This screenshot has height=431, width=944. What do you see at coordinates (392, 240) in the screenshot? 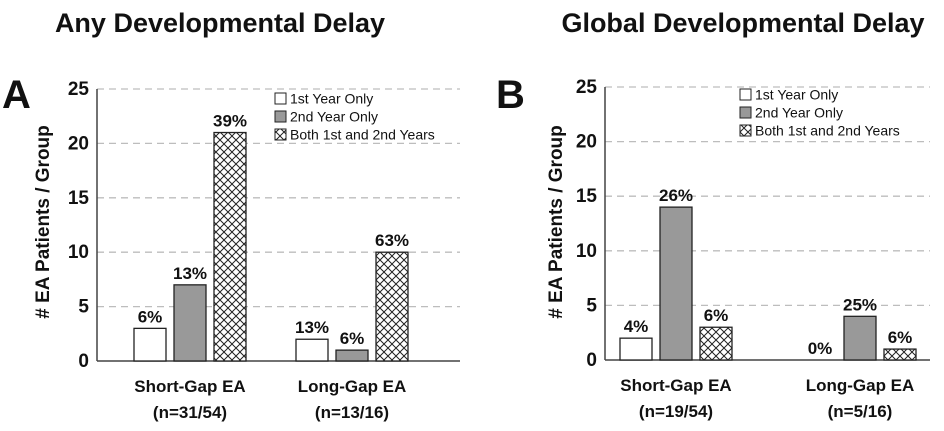
I see `data-label: 63%` at bounding box center [392, 240].